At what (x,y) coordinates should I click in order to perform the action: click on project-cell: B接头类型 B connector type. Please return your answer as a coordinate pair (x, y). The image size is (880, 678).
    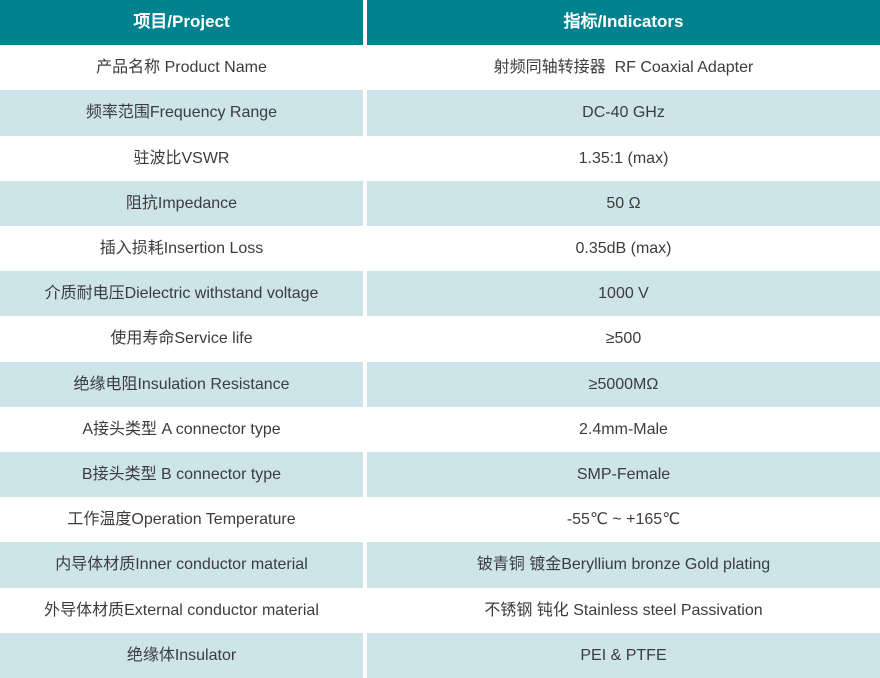
    Looking at the image, I should click on (181, 475).